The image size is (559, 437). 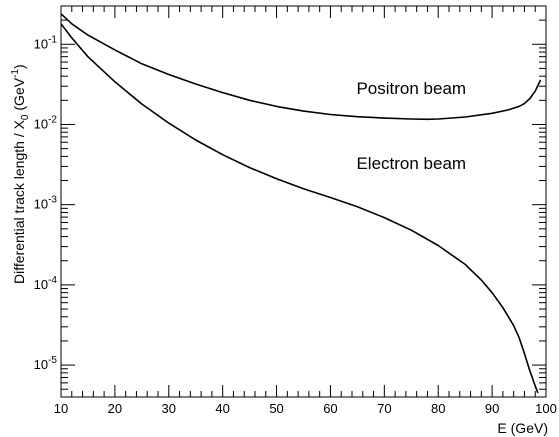 What do you see at coordinates (330, 408) in the screenshot?
I see `x-tick-label: 60` at bounding box center [330, 408].